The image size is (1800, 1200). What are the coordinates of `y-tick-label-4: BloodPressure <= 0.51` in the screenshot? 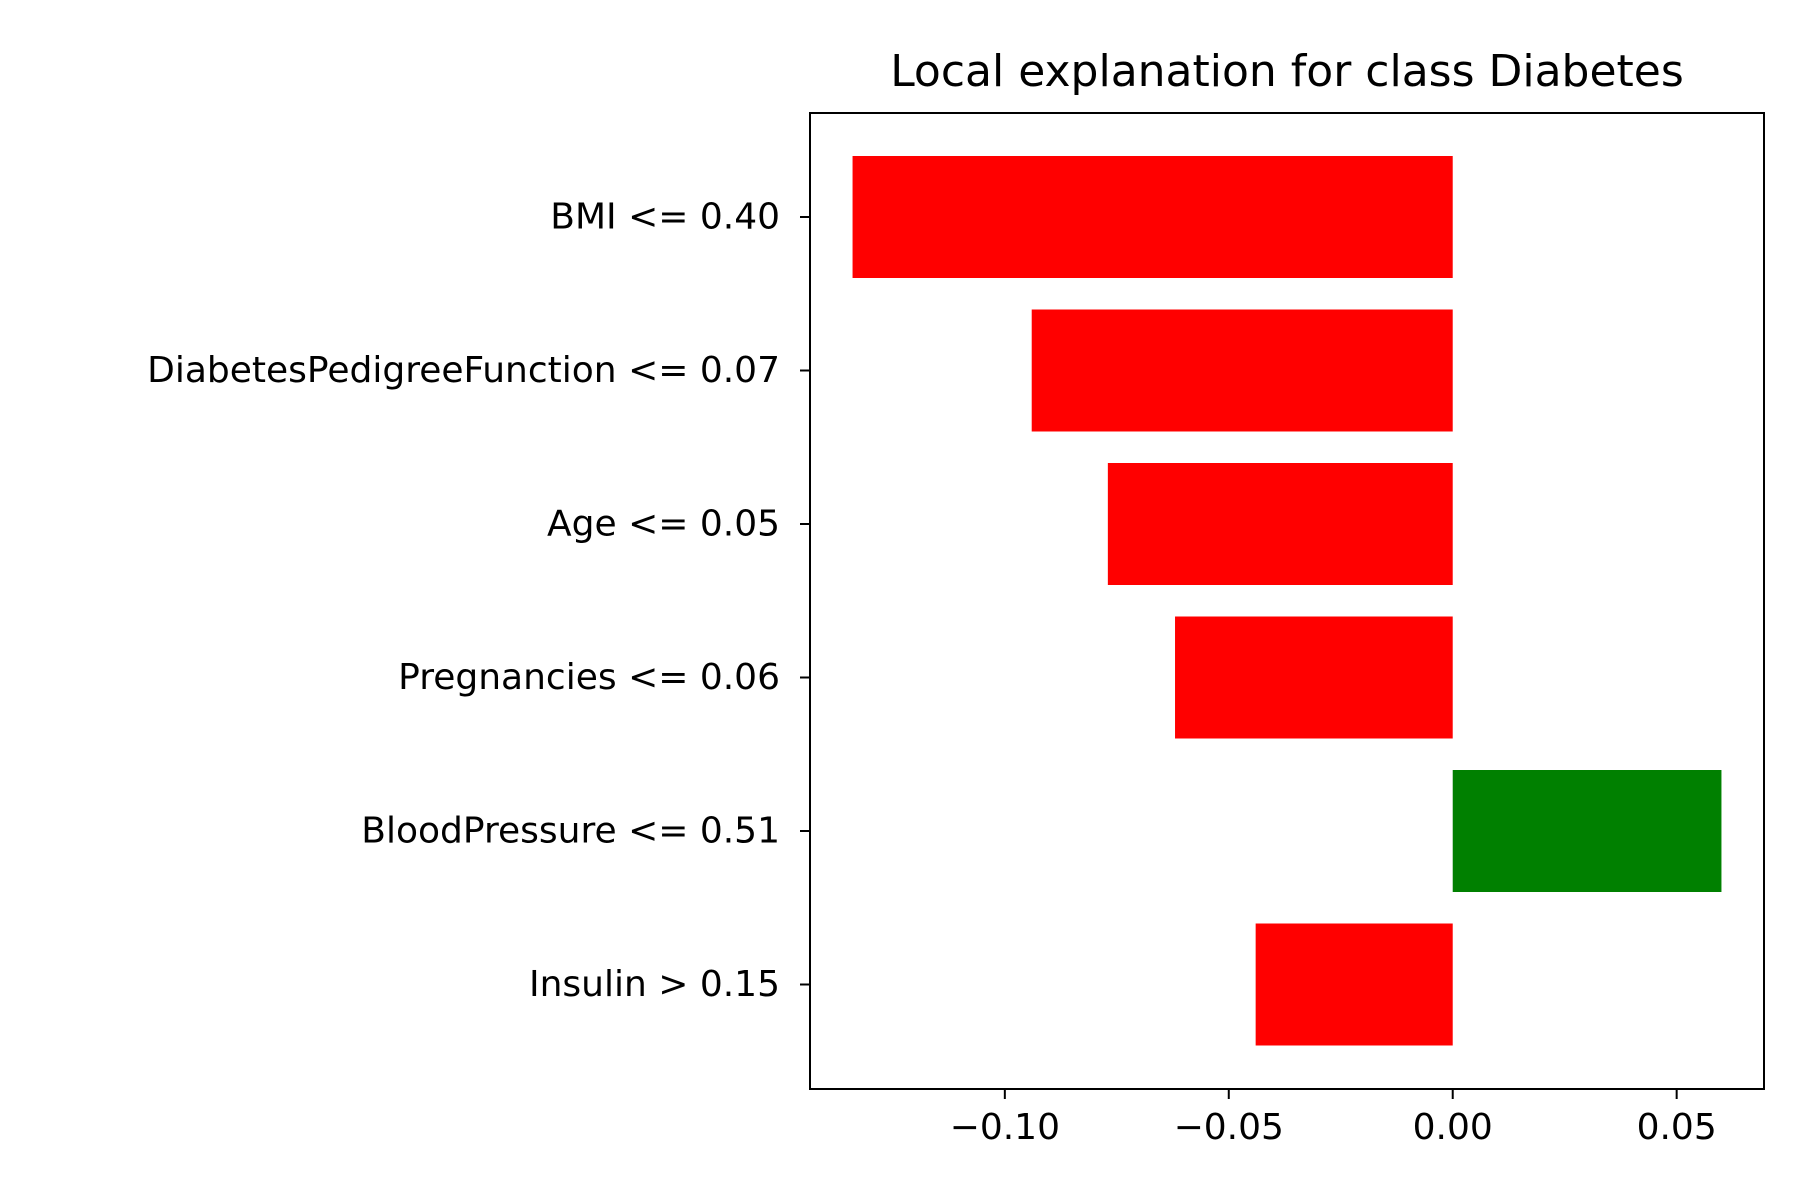 It's located at (570, 831).